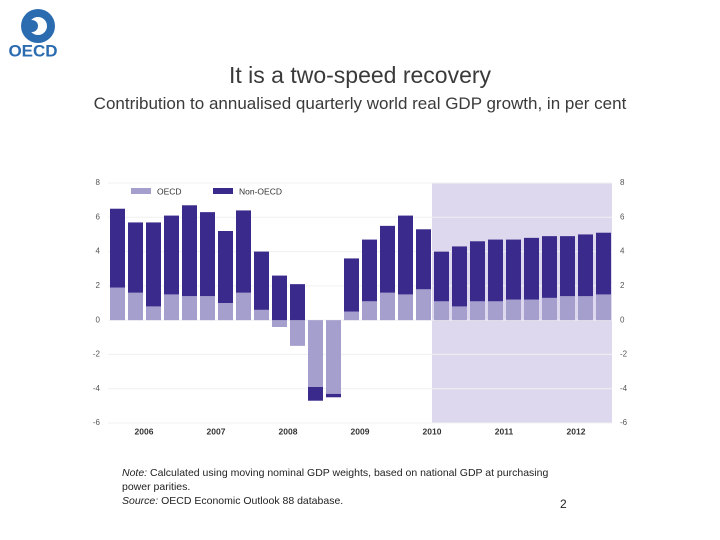 The image size is (720, 540). What do you see at coordinates (32, 50) in the screenshot?
I see `logo-text: OECD` at bounding box center [32, 50].